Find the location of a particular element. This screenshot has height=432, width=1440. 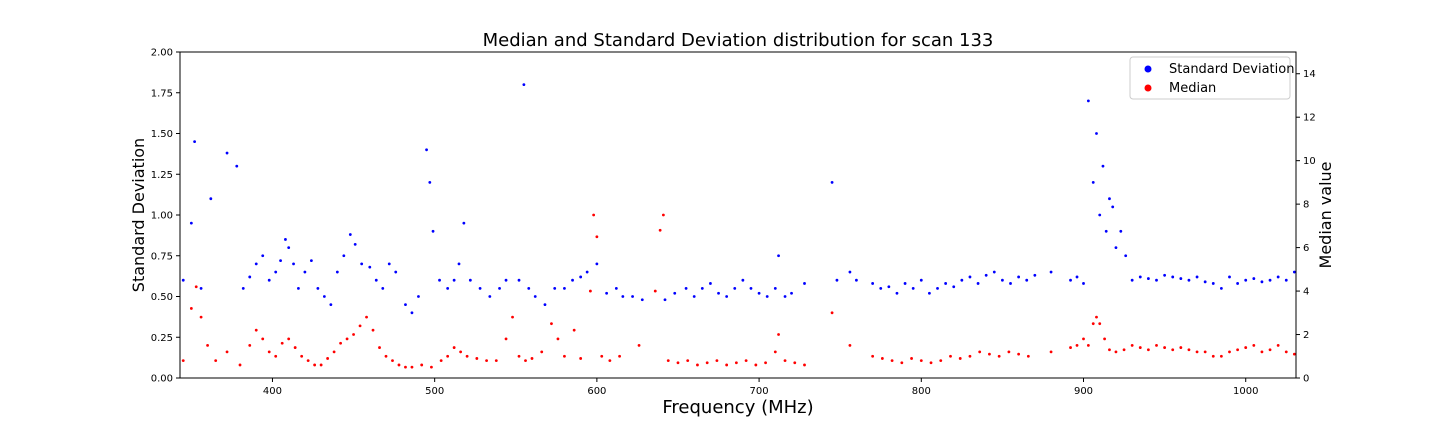

x-tick-label: 1000 is located at coordinates (1245, 391).